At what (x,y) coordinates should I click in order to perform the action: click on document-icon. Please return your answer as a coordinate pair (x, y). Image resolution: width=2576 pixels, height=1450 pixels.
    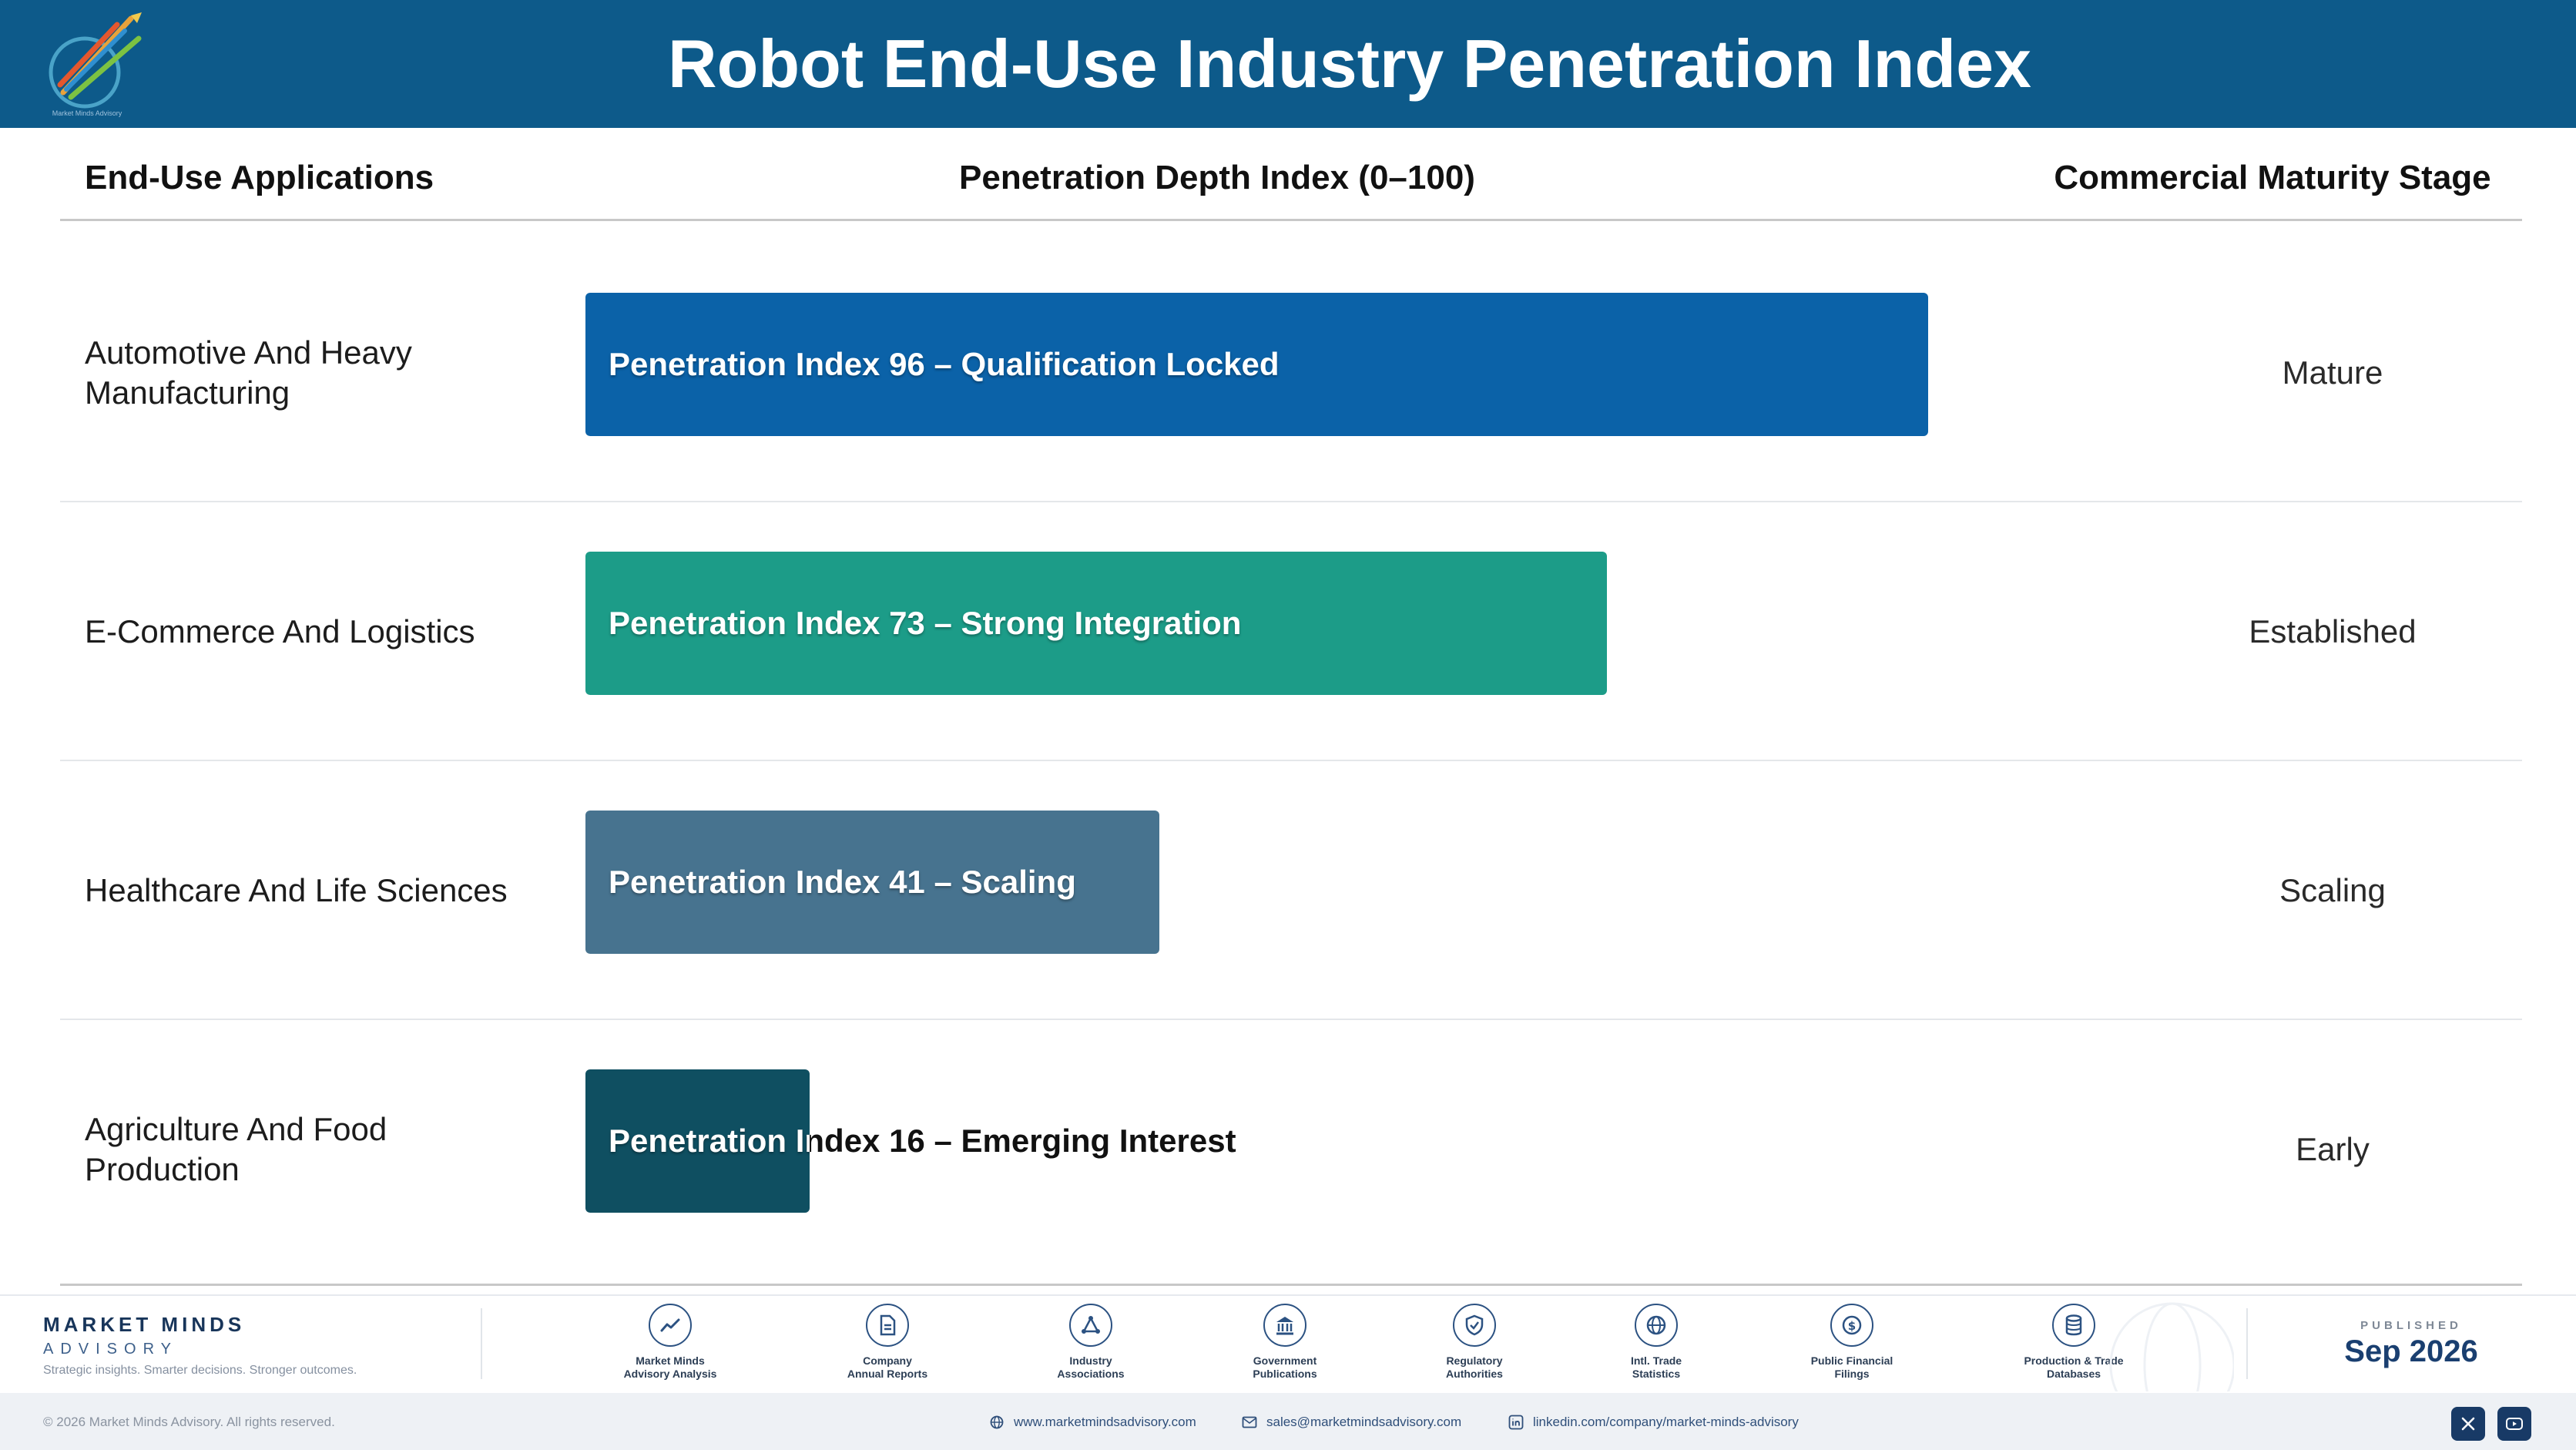
    Looking at the image, I should click on (887, 1325).